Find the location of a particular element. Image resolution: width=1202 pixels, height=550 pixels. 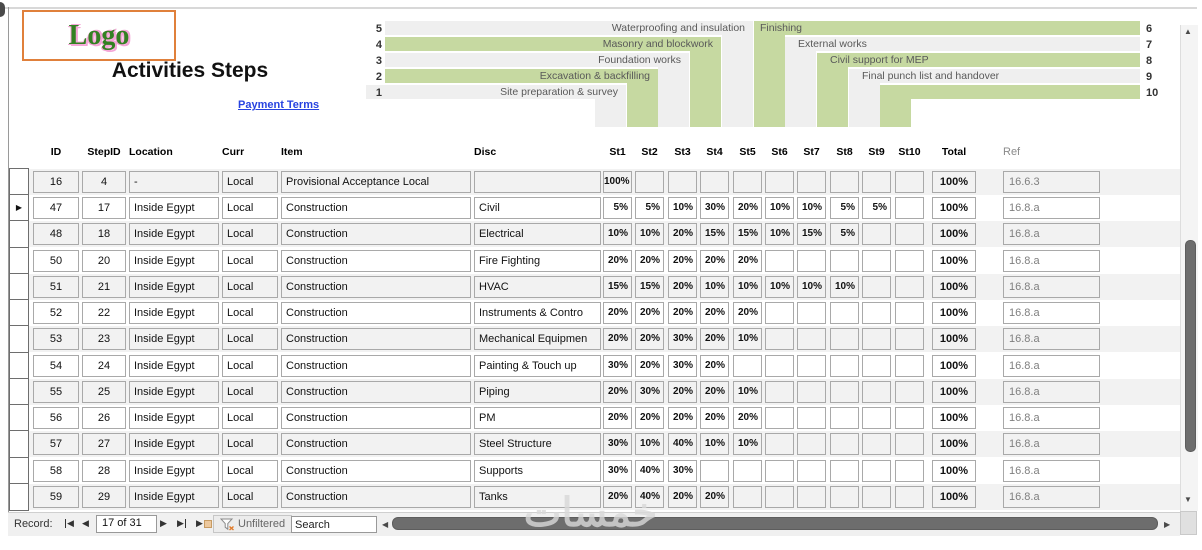

cell-st3: 40% is located at coordinates (682, 444).